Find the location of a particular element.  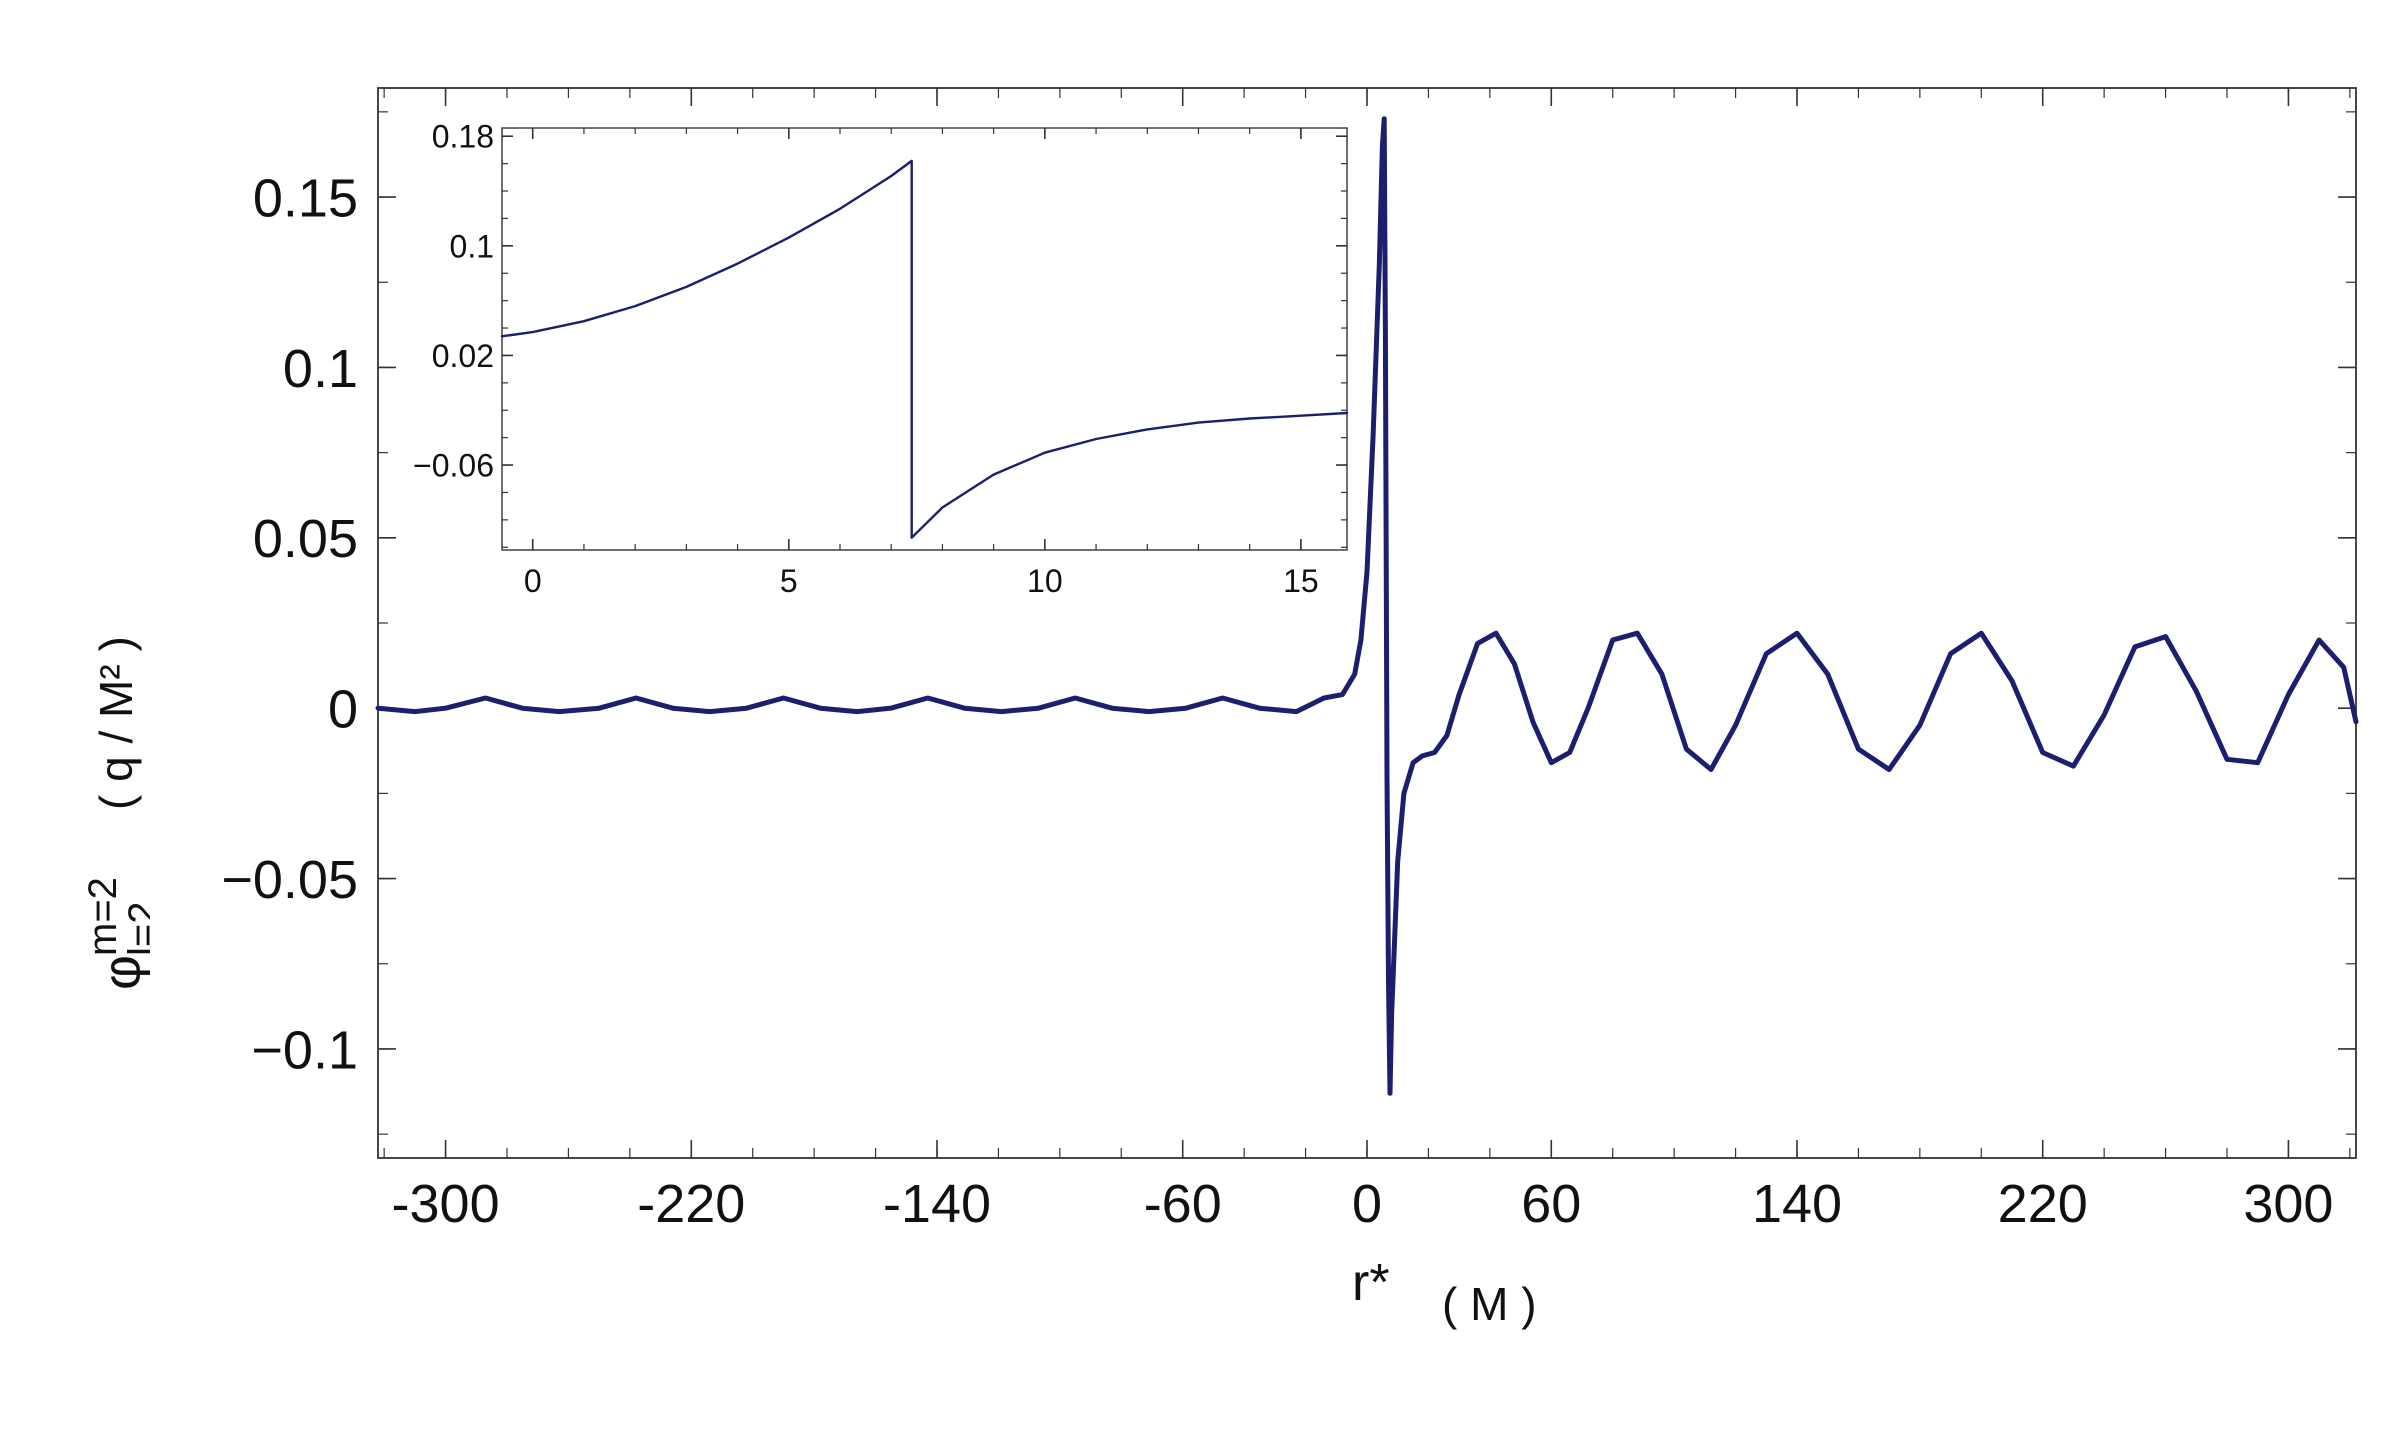

inset-y-tick-label: 0.1 is located at coordinates (472, 246).